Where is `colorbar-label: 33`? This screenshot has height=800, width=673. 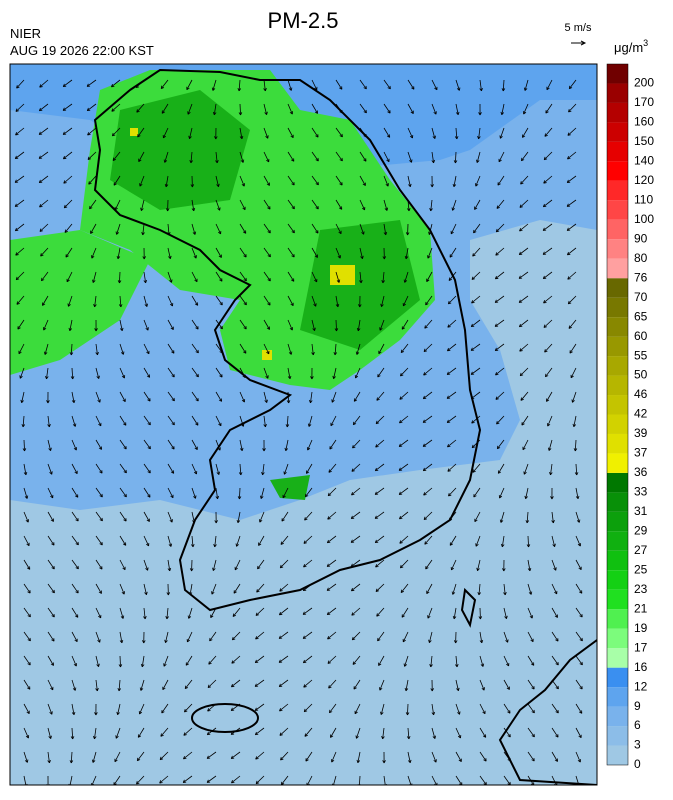
colorbar-label: 33 is located at coordinates (641, 492).